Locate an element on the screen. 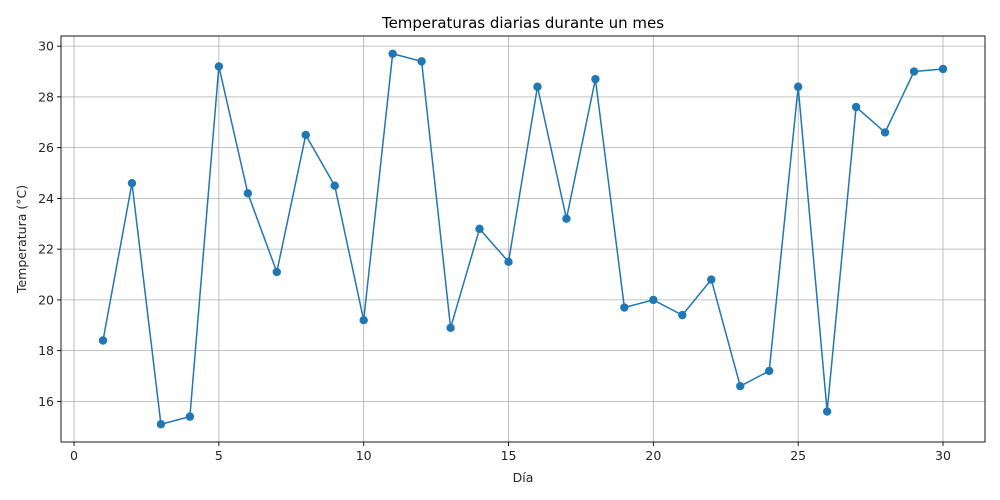 The image size is (1000, 500). x-tick-label: 0 is located at coordinates (74, 455).